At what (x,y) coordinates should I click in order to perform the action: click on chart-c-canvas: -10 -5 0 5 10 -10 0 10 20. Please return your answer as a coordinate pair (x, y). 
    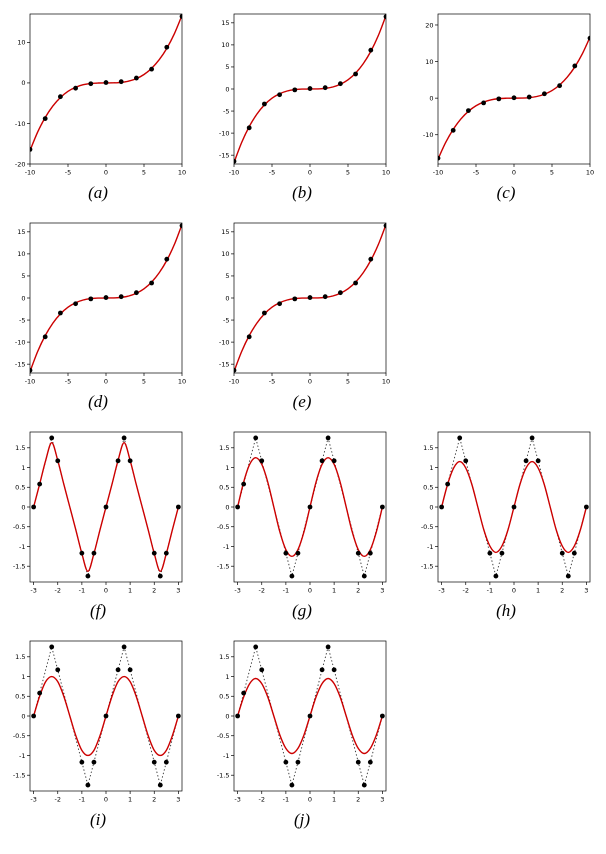
    Looking at the image, I should click on (508, 95).